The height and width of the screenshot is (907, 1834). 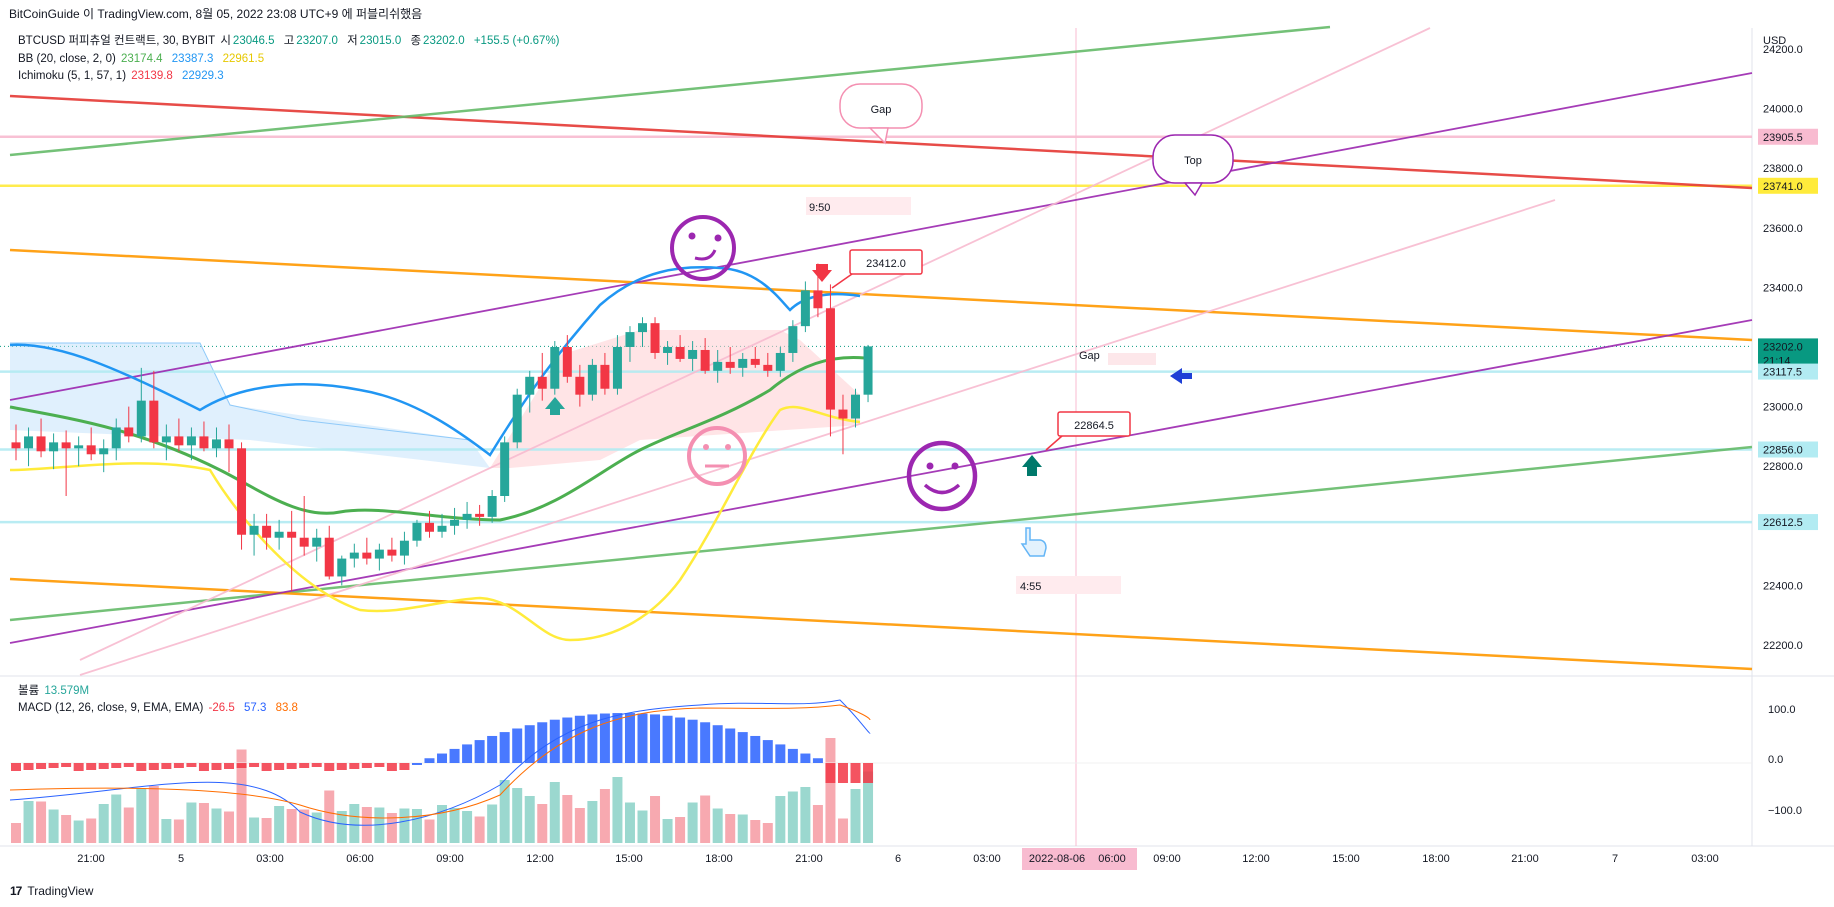 What do you see at coordinates (51, 891) in the screenshot?
I see `tradingview-brand: 17 TradingView` at bounding box center [51, 891].